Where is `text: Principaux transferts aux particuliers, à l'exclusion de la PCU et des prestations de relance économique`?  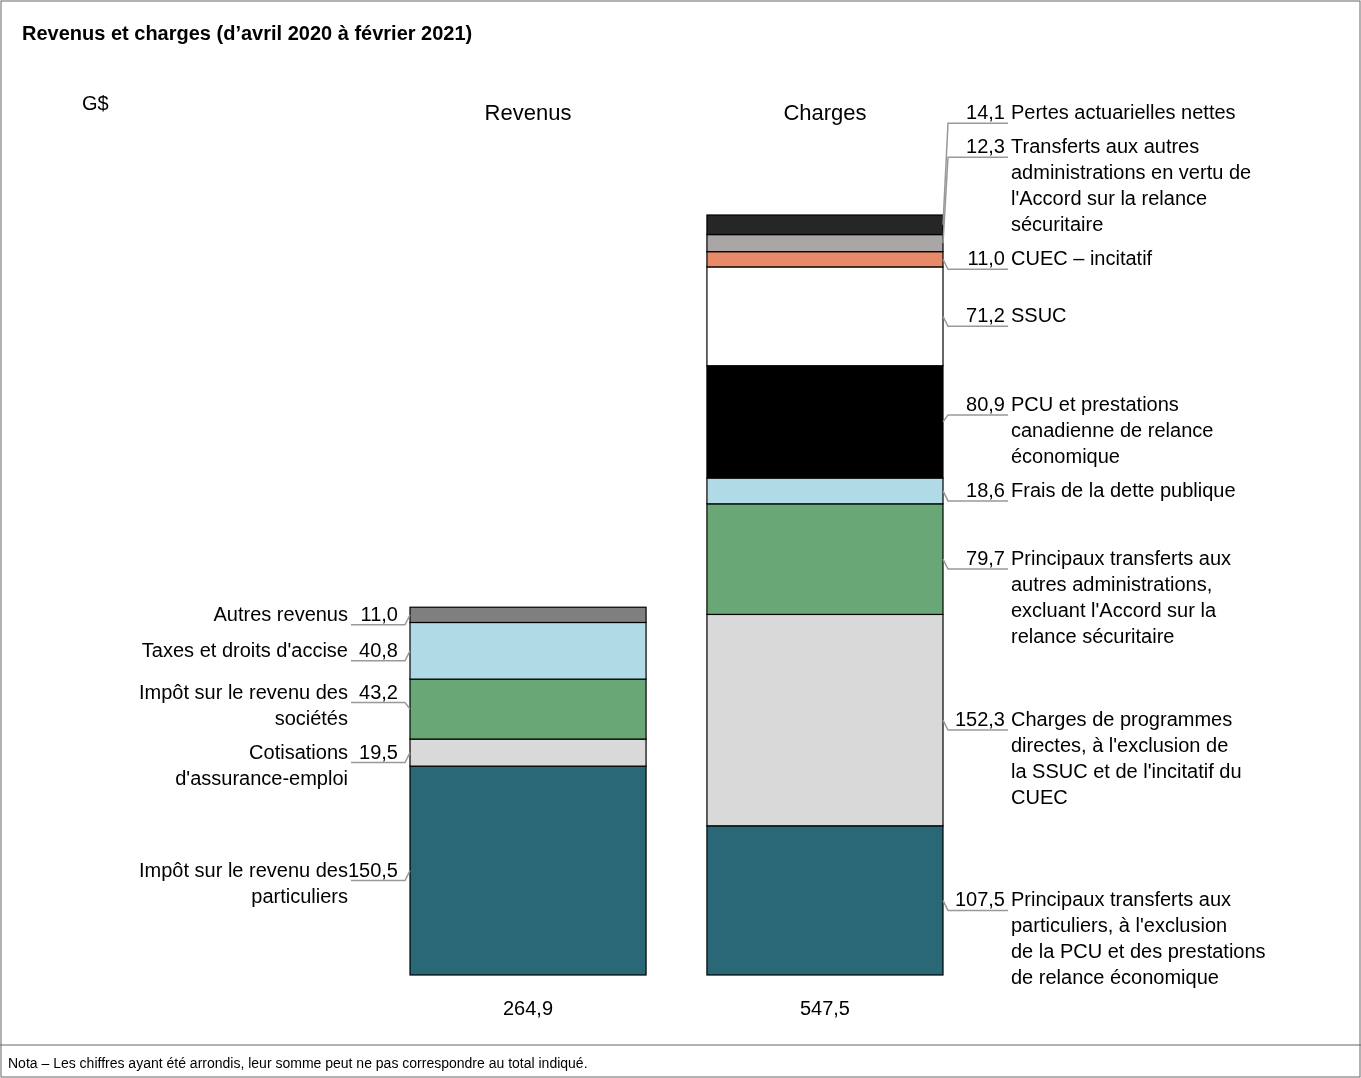 text: Principaux transferts aux particuliers, à l'exclusion de la PCU et des prestations de relance économique is located at coordinates (1138, 938).